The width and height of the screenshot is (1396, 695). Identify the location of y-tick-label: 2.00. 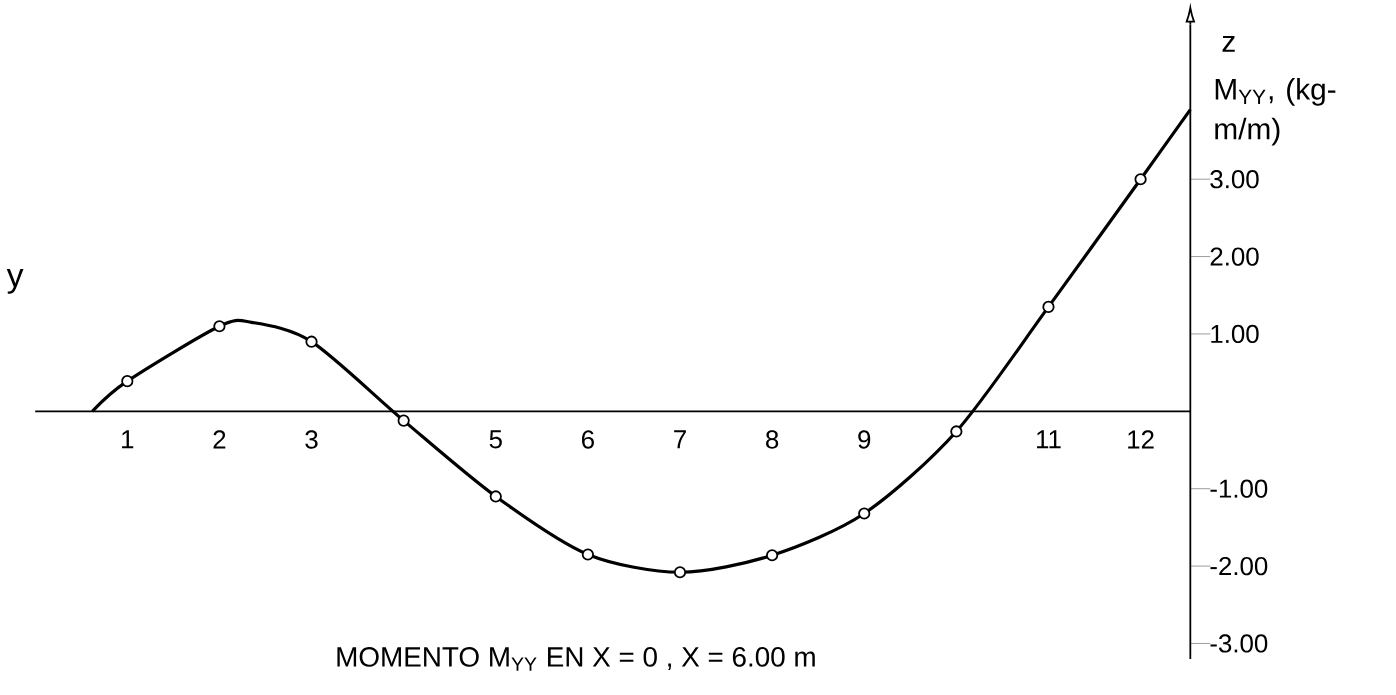
(1234, 256).